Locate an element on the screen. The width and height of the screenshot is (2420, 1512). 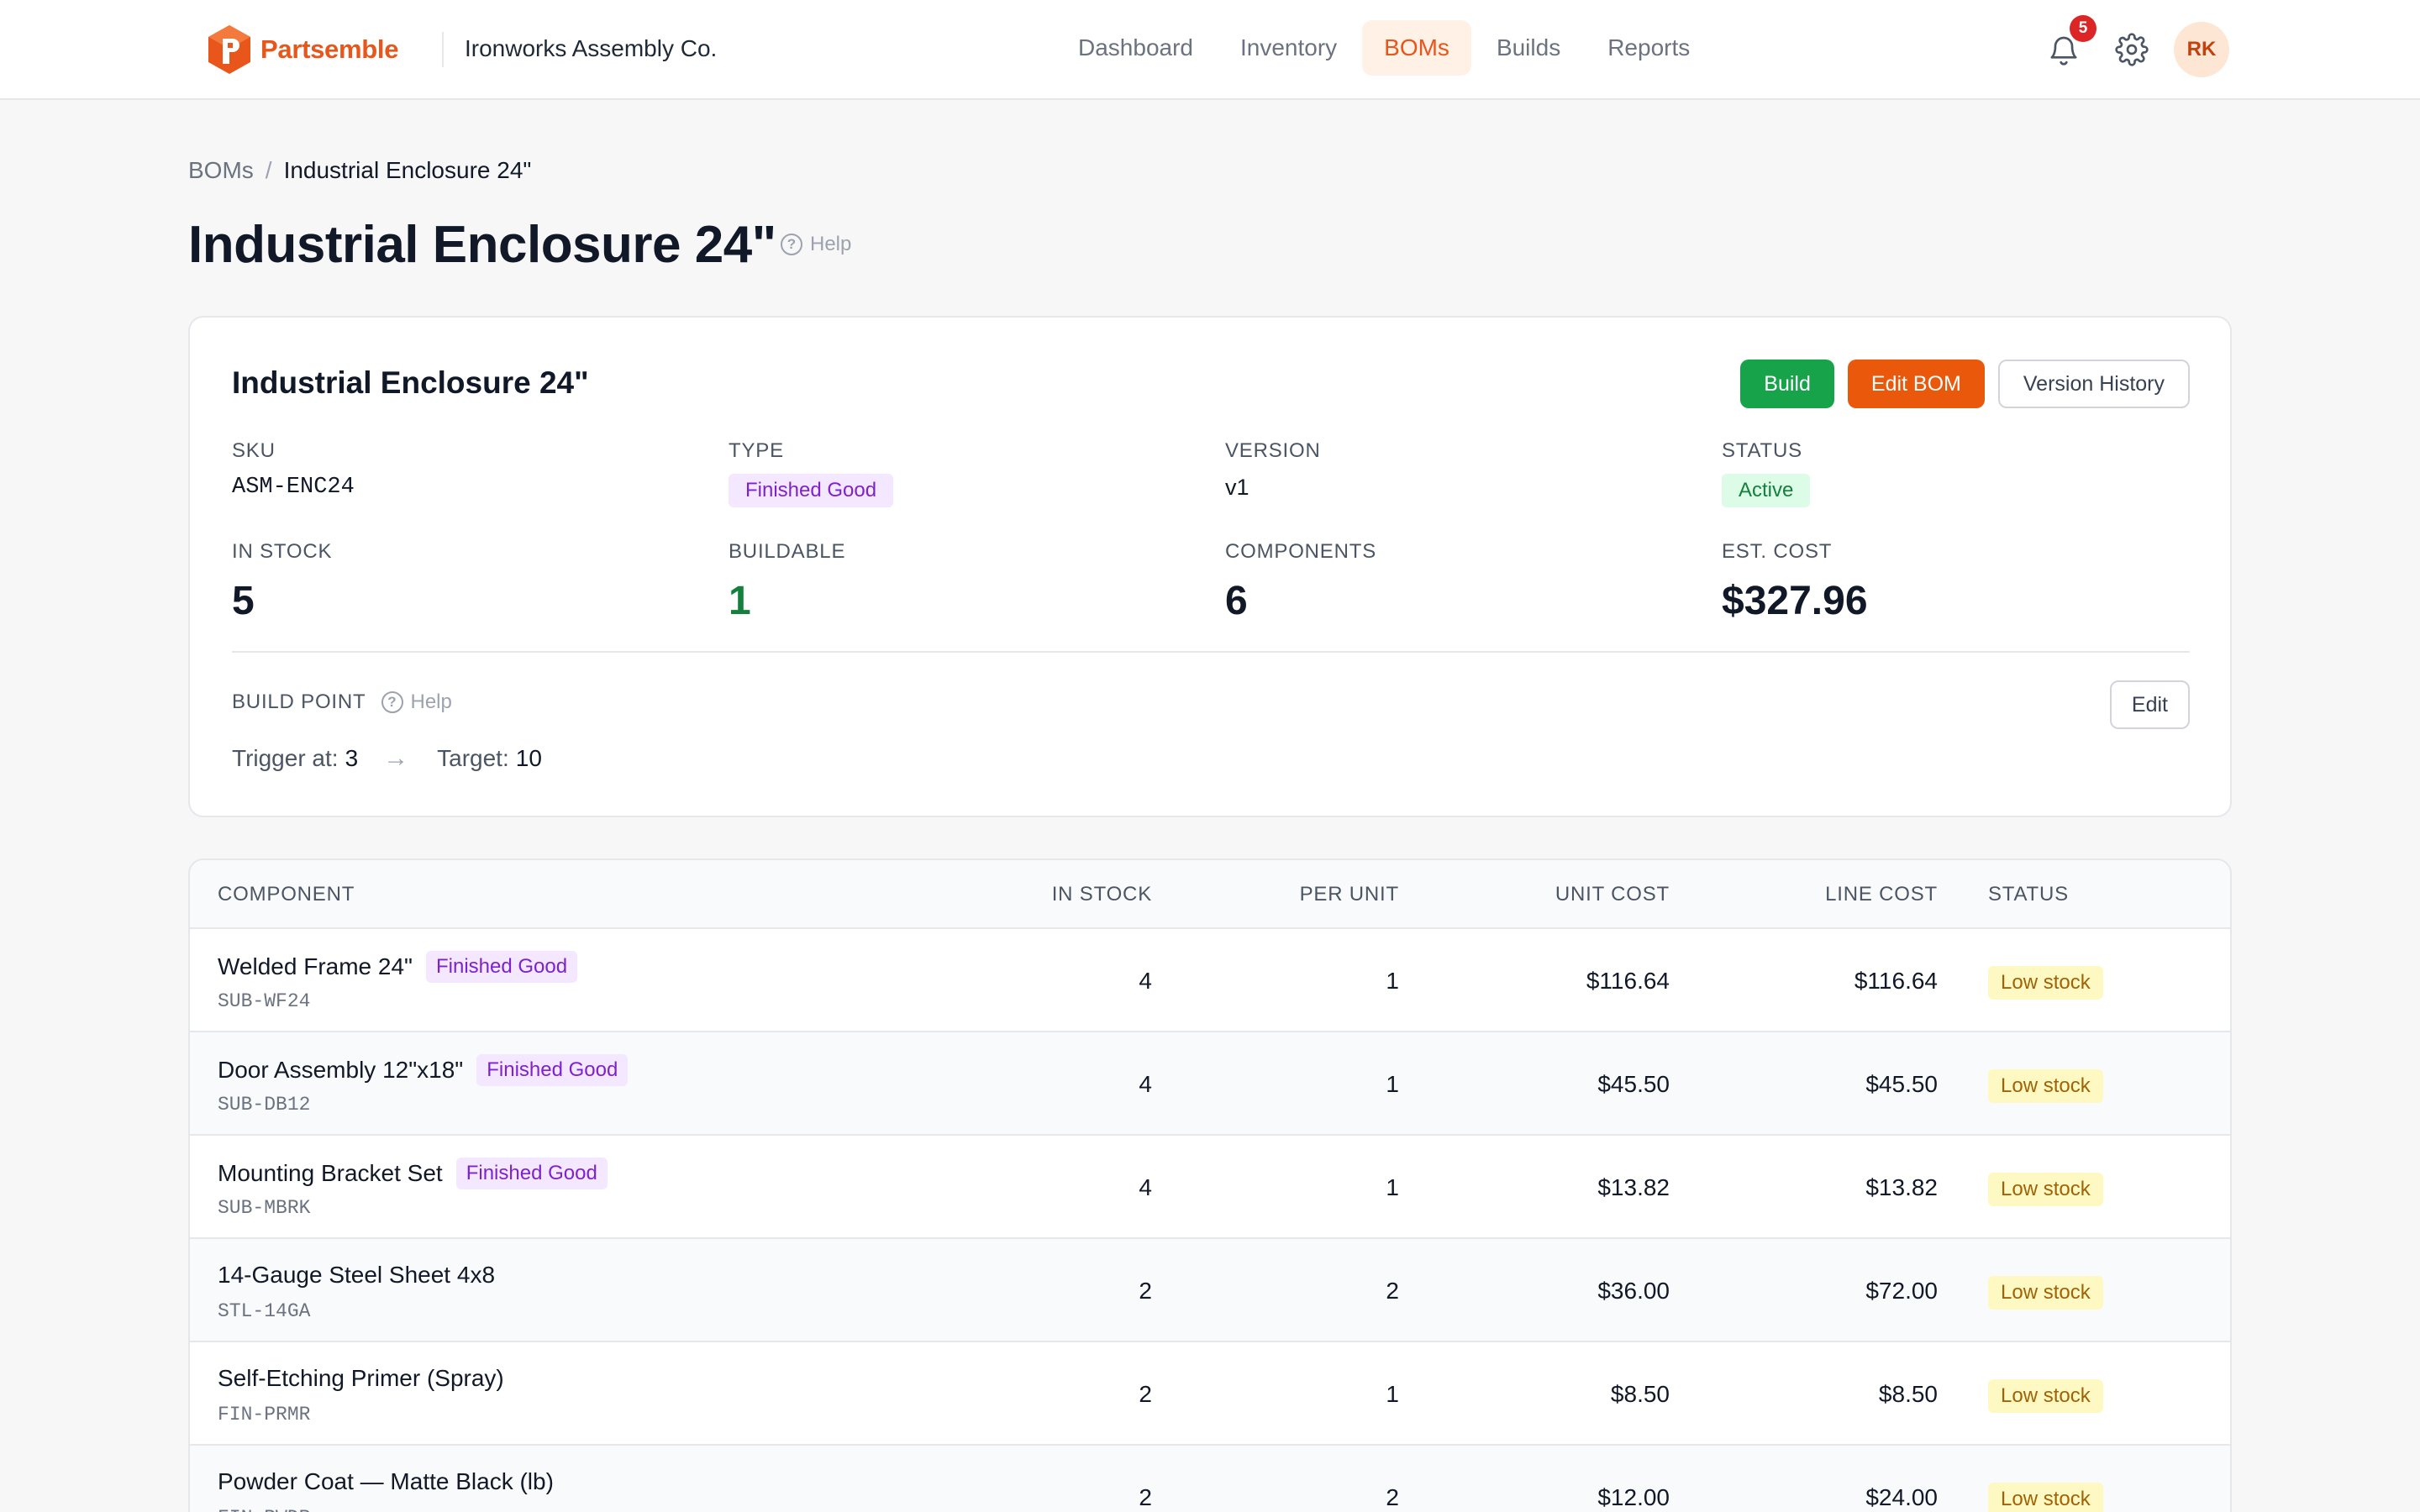
component-cell: Self-Etching Primer (Spray) is located at coordinates (361, 1378).